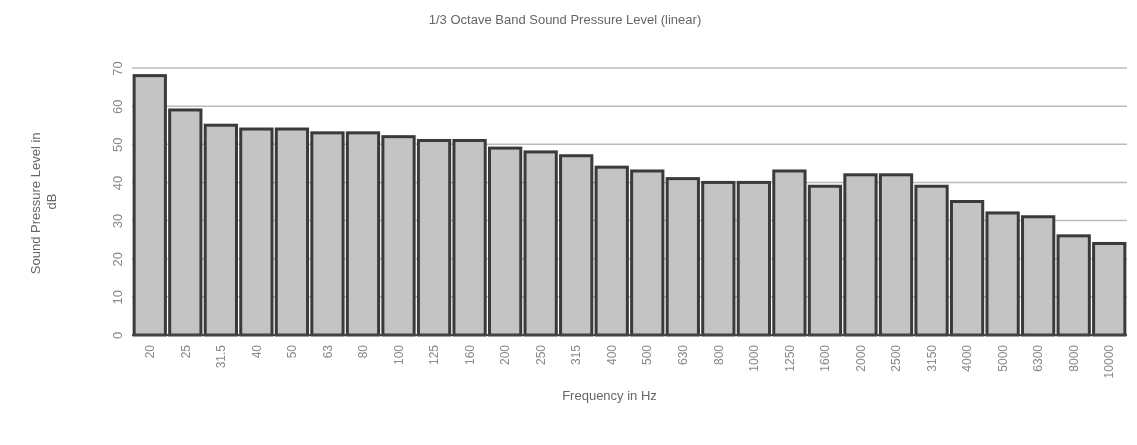 This screenshot has height=445, width=1137. Describe the element at coordinates (398, 355) in the screenshot. I see `x-tick-label: 100` at that location.